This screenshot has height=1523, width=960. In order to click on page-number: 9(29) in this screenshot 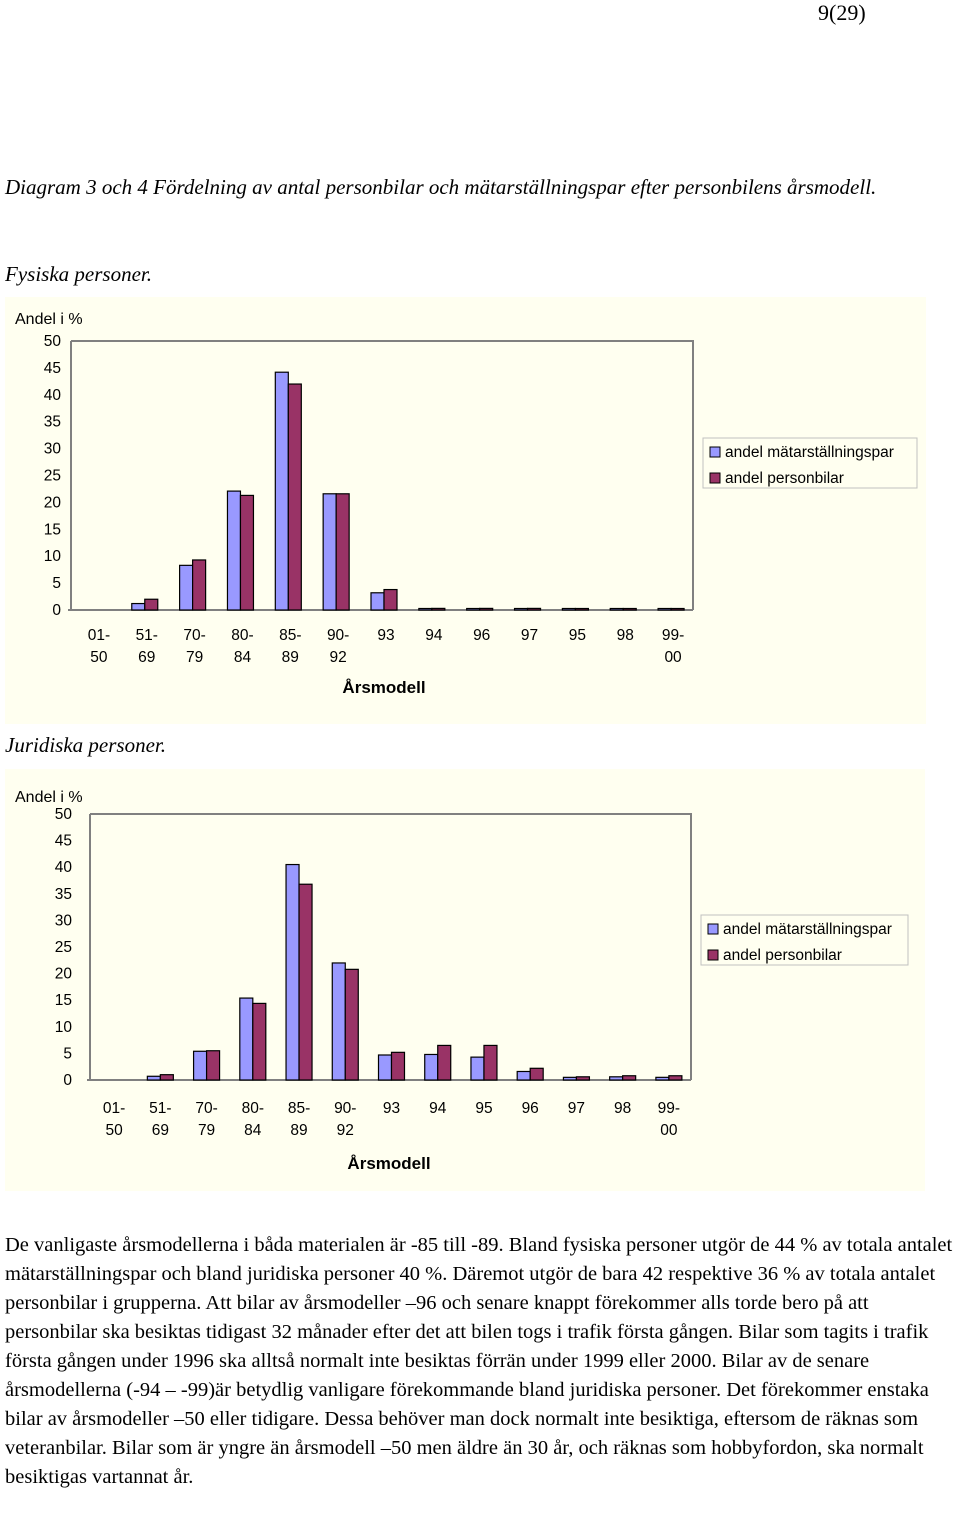, I will do `click(842, 12)`.